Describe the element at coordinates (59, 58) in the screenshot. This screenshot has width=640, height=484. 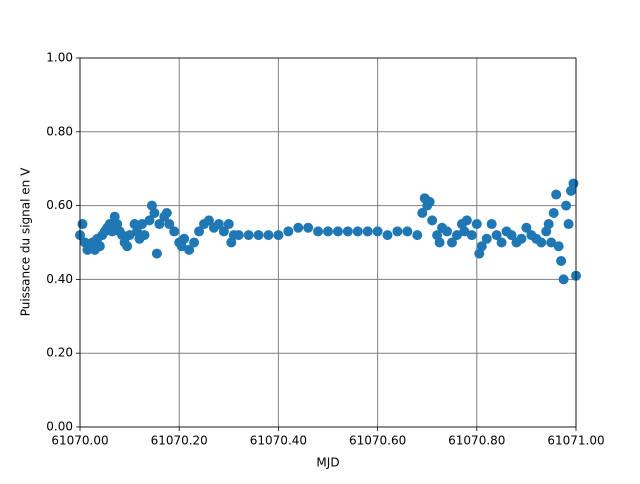
I see `y-tick-label: 1.00` at that location.